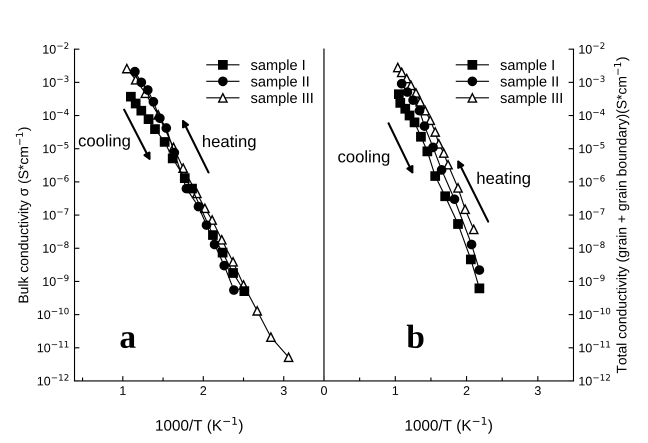 This screenshot has height=443, width=648. What do you see at coordinates (53, 346) in the screenshot?
I see `y-tick-label: 10$^{−11}$` at bounding box center [53, 346].